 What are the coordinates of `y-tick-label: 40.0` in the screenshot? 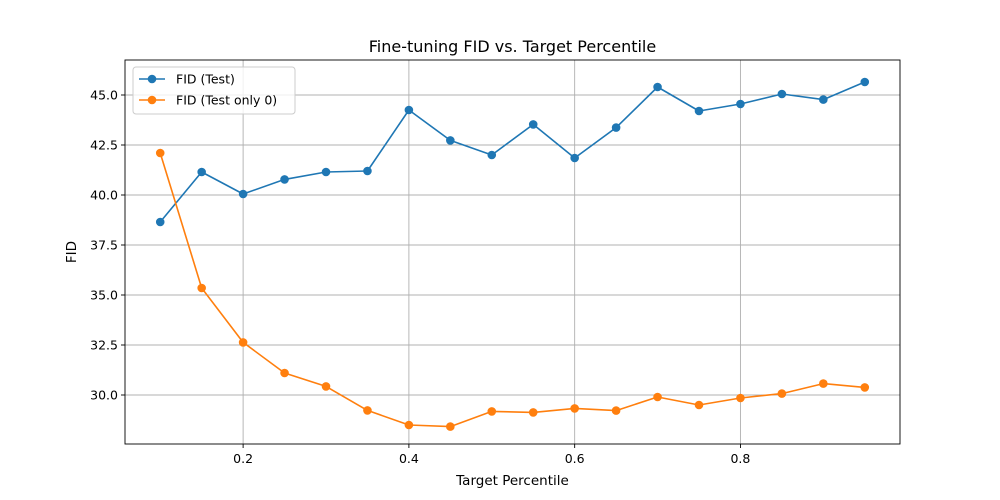 It's located at (104, 195).